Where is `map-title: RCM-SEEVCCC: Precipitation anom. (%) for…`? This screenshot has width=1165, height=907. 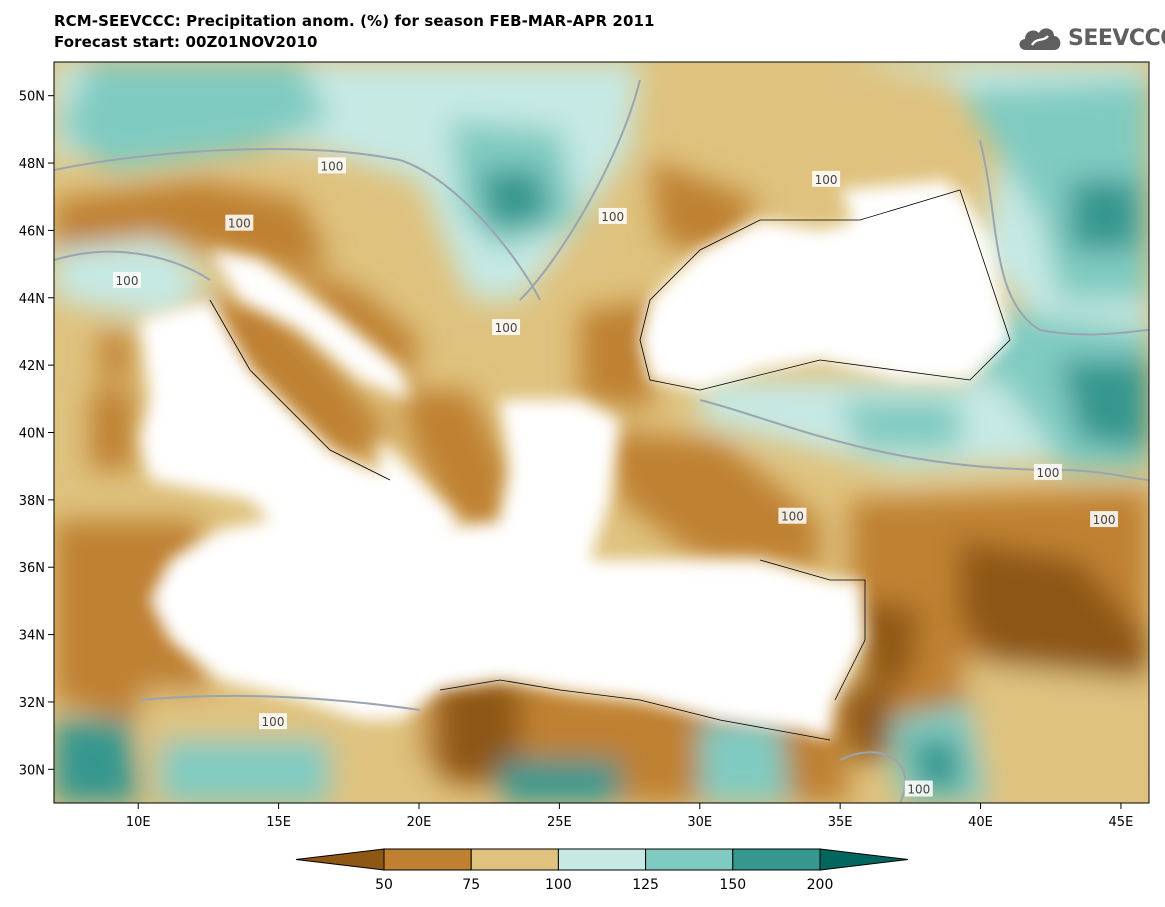 map-title: RCM-SEEVCCC: Precipitation anom. (%) for… is located at coordinates (354, 21).